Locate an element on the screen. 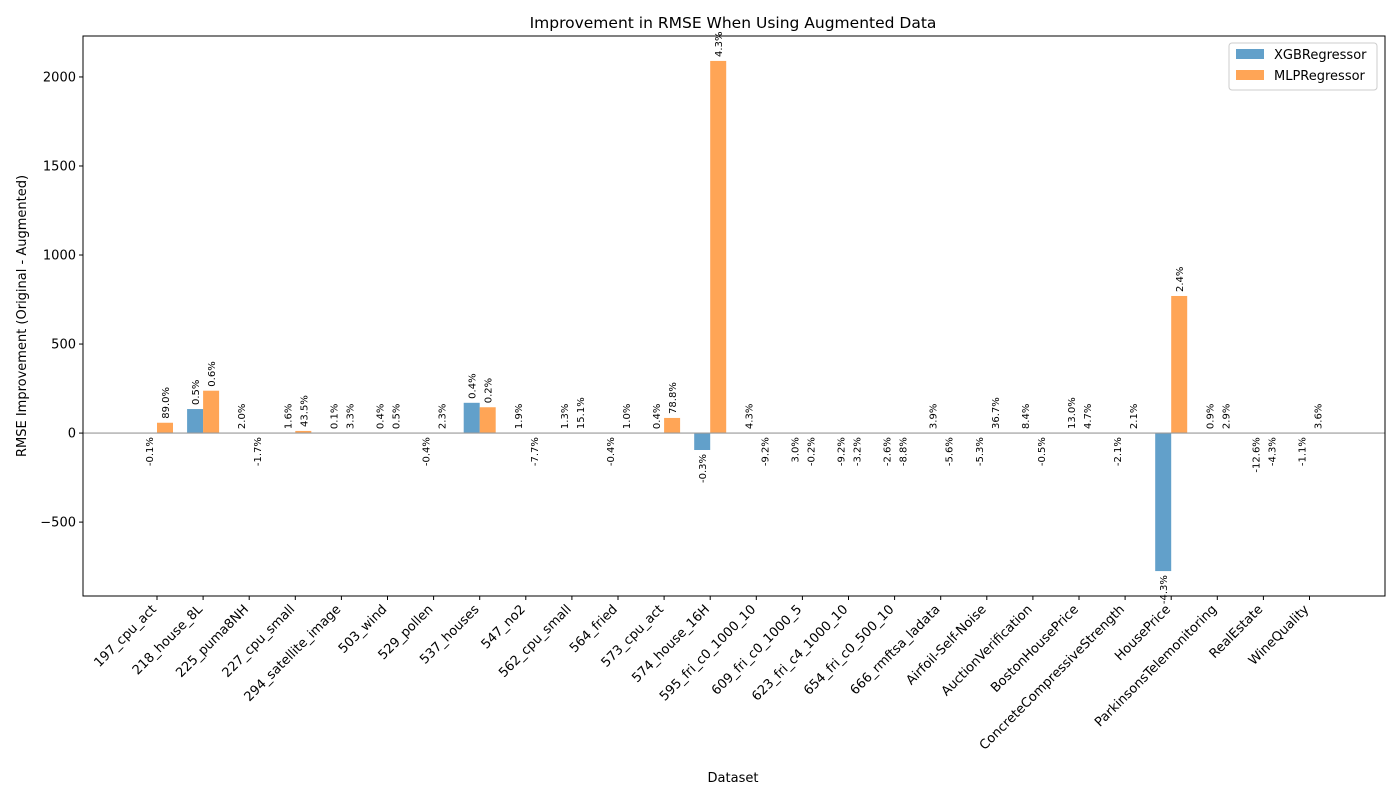  bar-value-label: 1.0% is located at coordinates (627, 416).